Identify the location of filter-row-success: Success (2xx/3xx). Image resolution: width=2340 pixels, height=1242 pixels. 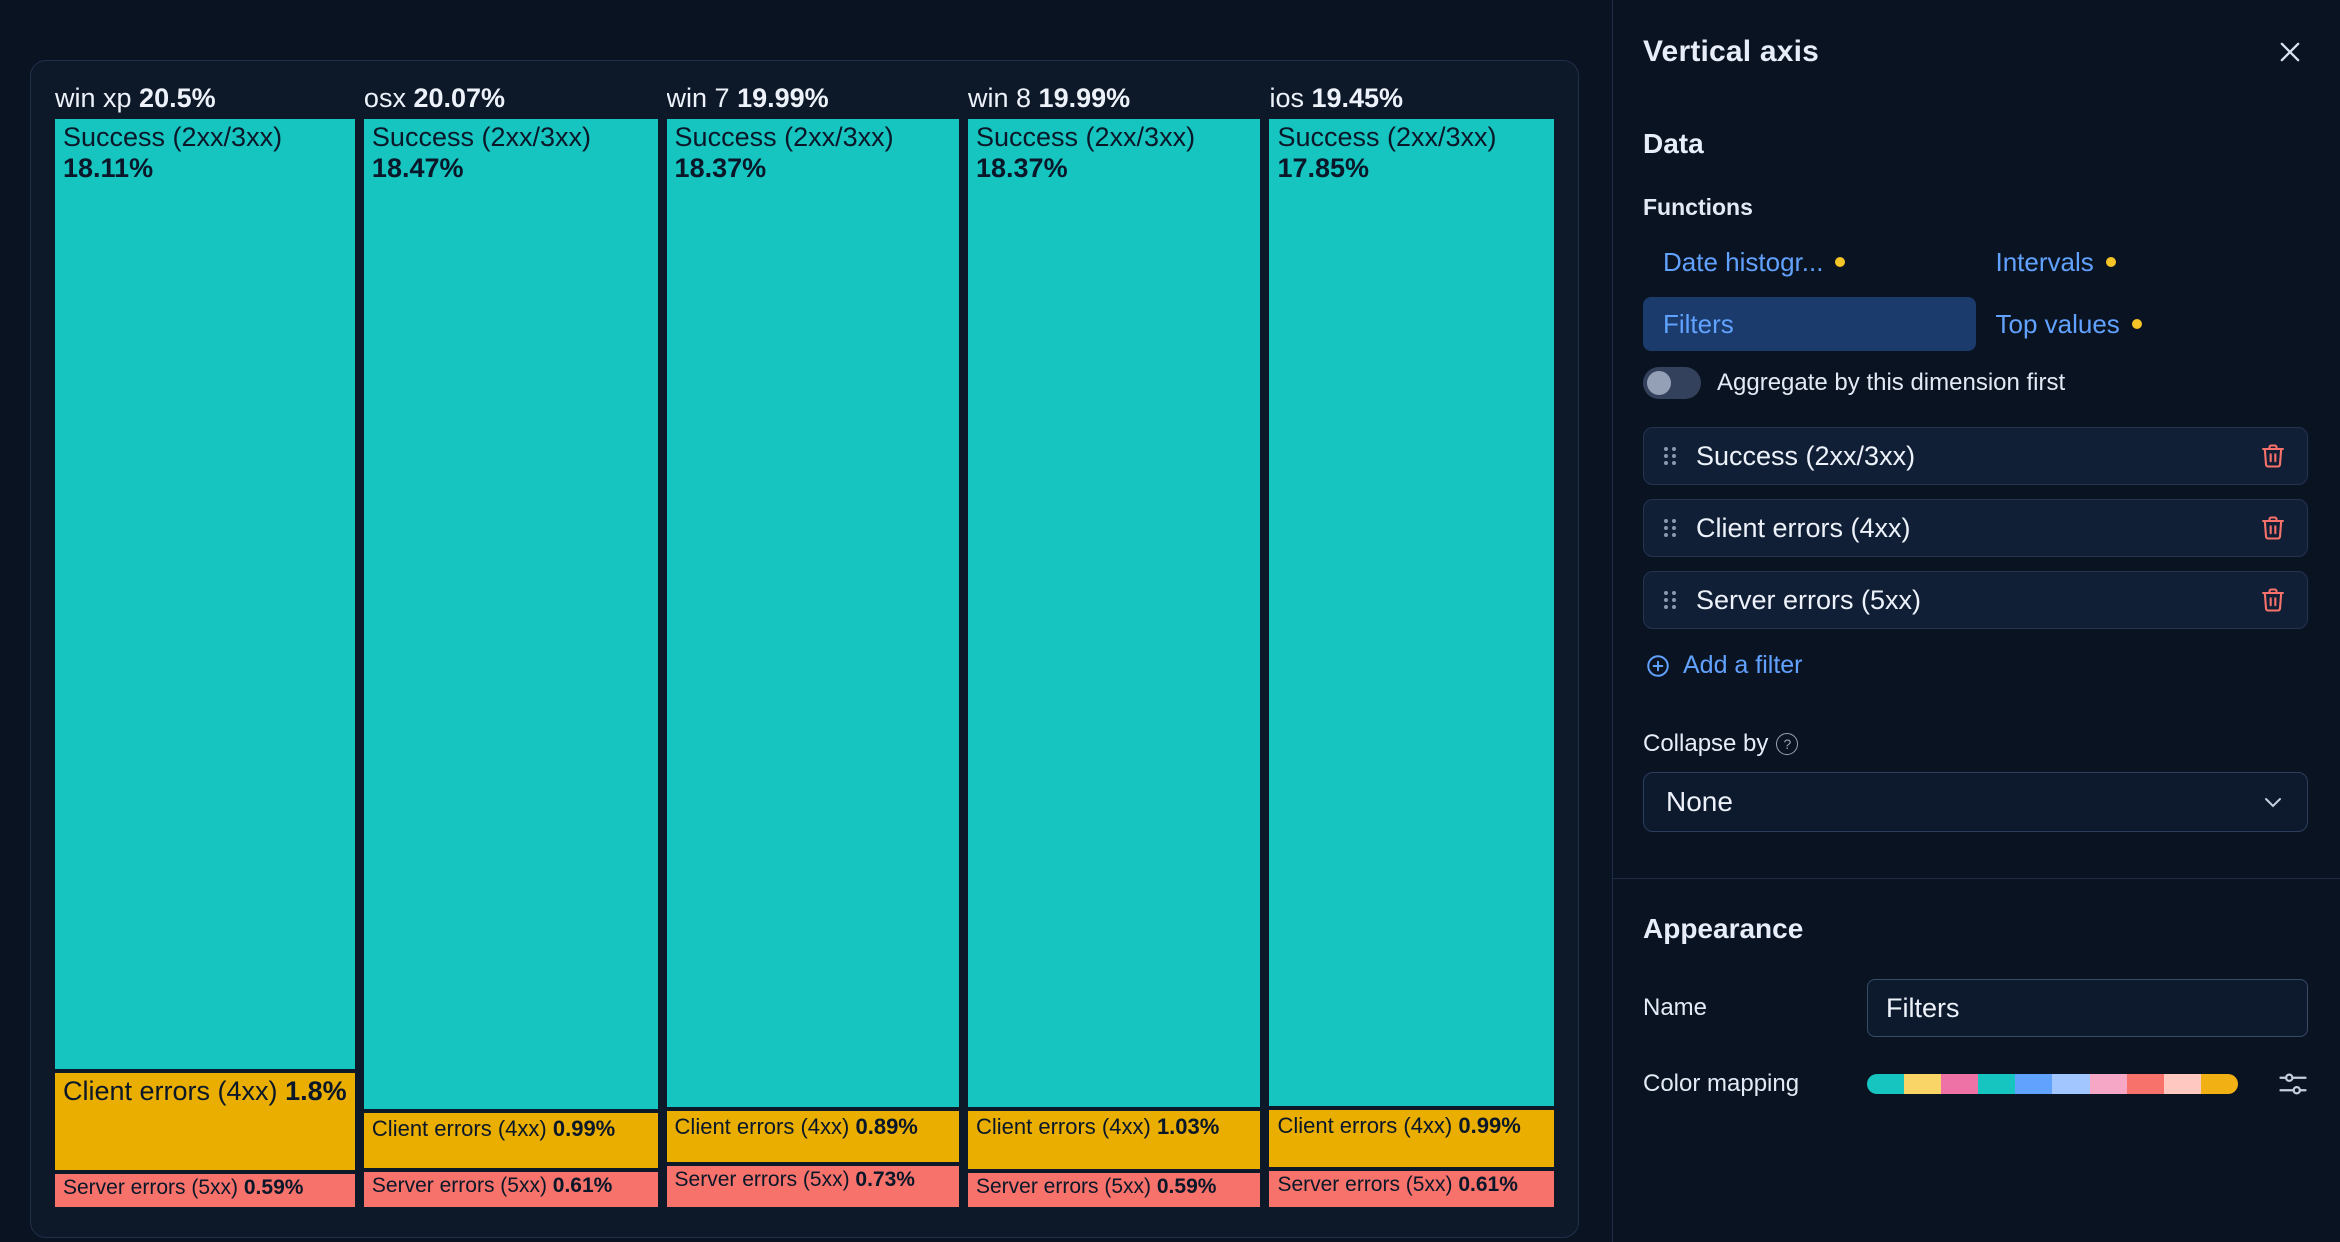
(1975, 456).